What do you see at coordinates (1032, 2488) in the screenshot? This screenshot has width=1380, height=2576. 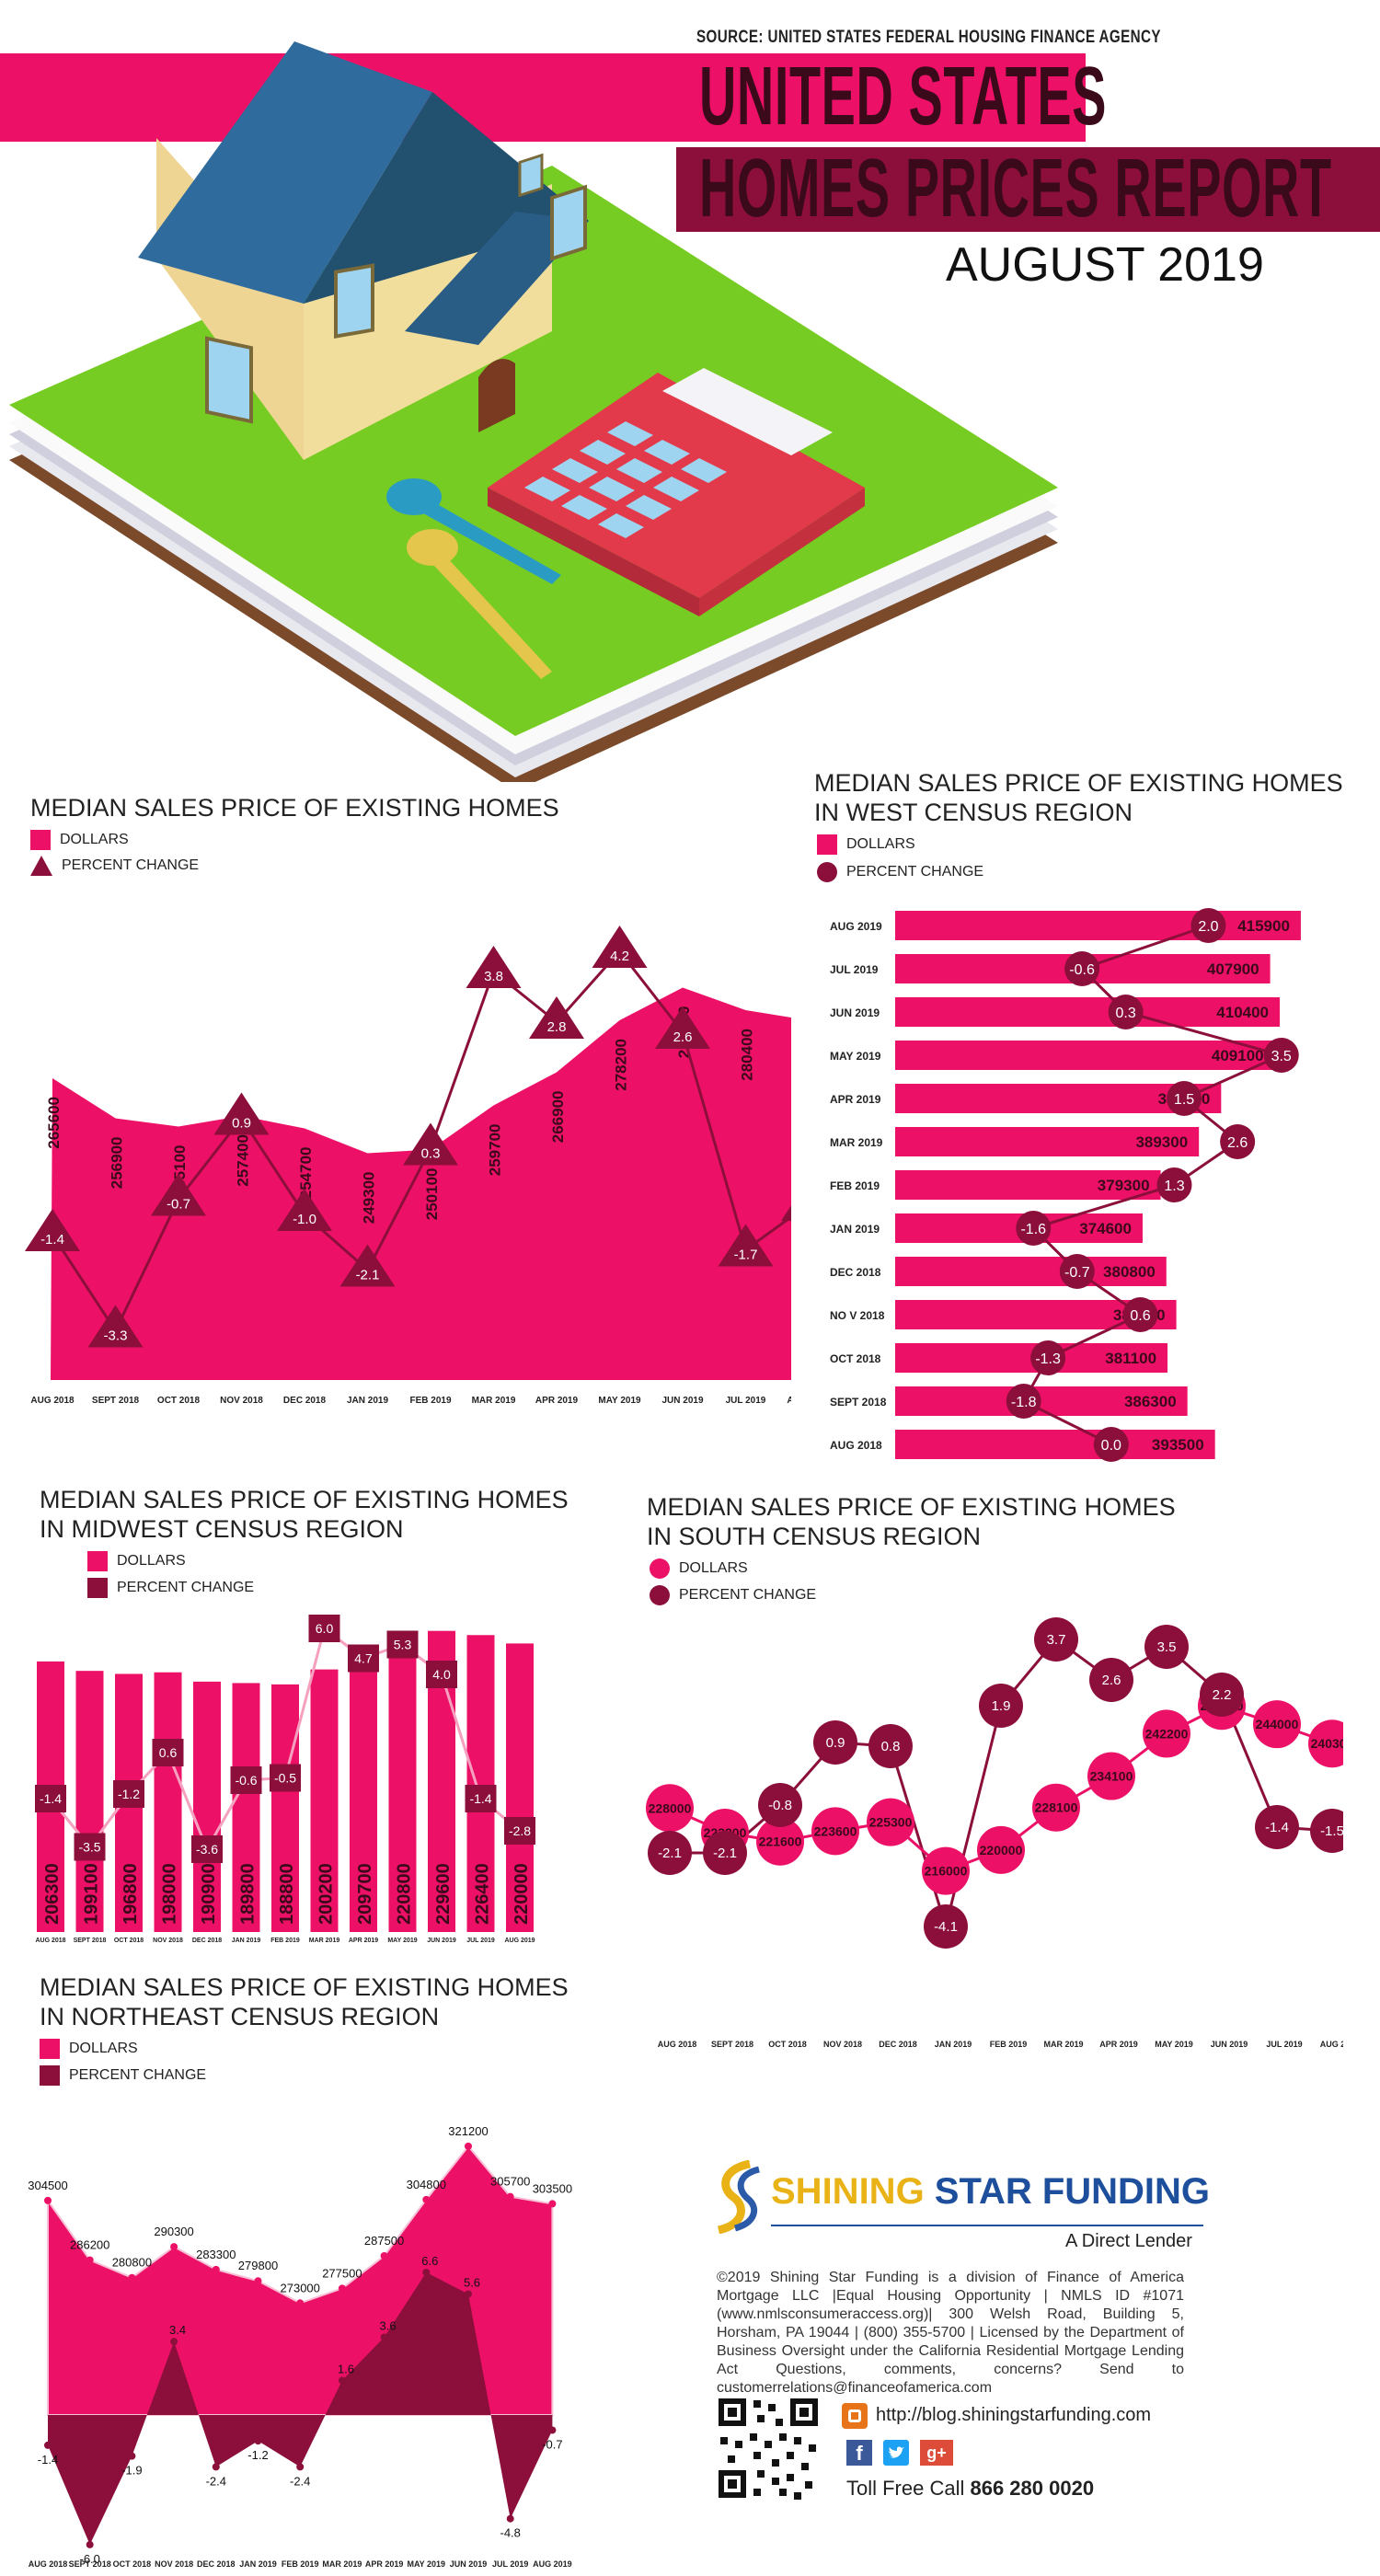 I see `toll-free-number: 866 280 0020` at bounding box center [1032, 2488].